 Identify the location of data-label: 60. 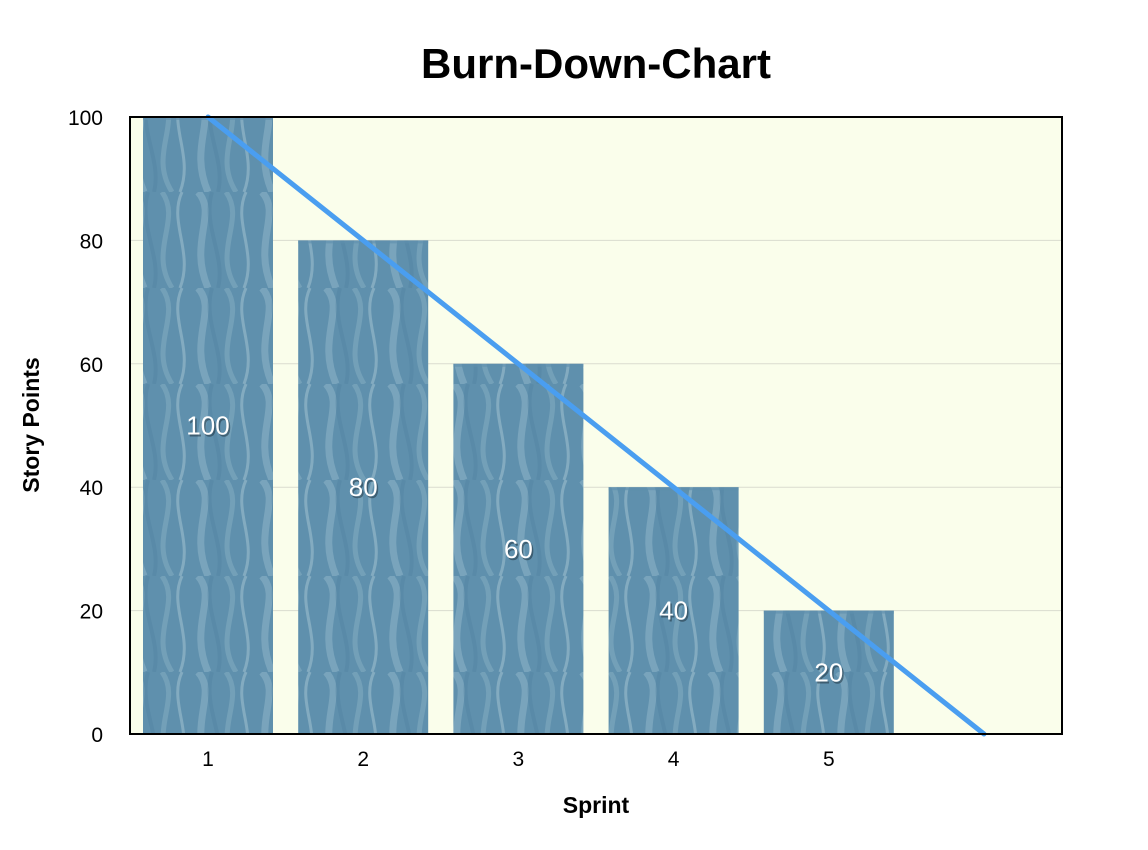
(518, 549).